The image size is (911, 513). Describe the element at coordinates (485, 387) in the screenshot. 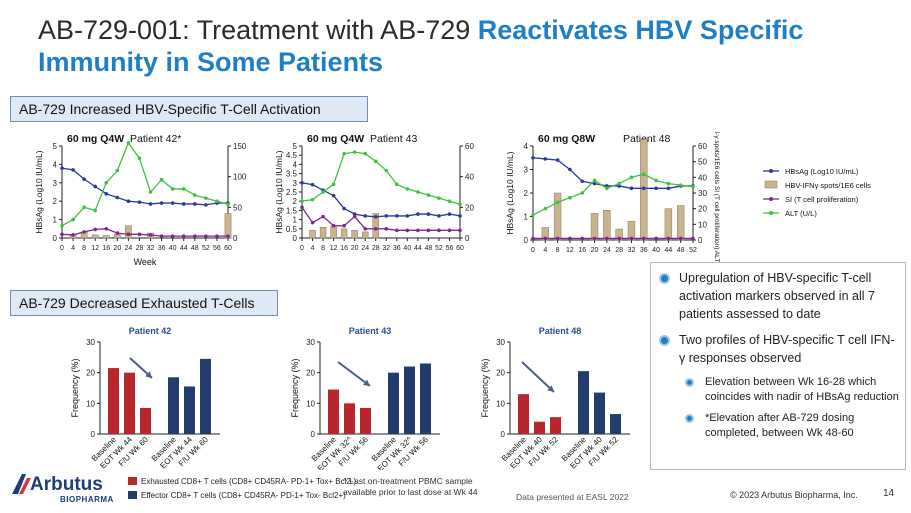

I see `y-axis-label: Frequency (%)` at that location.